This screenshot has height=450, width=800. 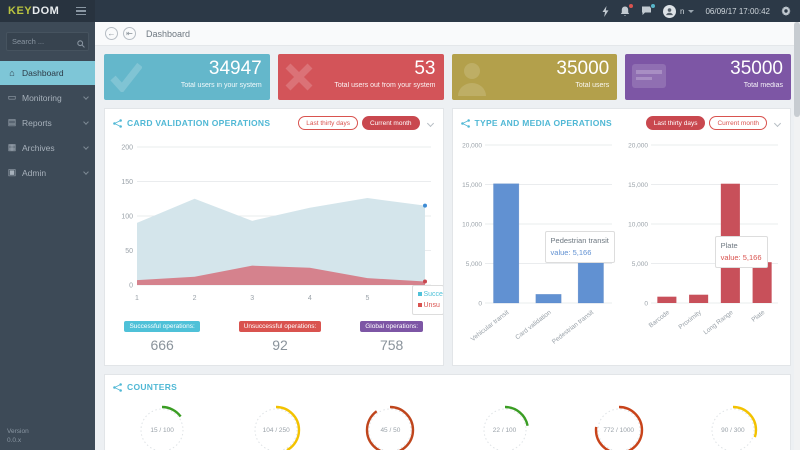 I want to click on svg-text: 1, so click(x=137, y=298).